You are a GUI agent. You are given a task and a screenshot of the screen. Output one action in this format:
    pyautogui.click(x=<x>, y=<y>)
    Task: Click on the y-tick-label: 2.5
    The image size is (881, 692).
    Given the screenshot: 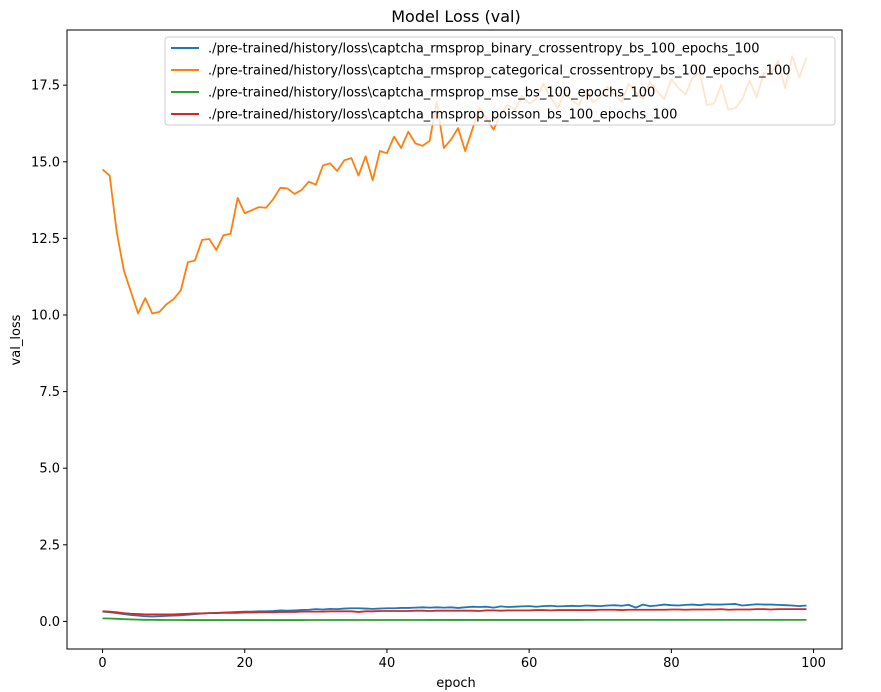 What is the action you would take?
    pyautogui.click(x=49, y=545)
    